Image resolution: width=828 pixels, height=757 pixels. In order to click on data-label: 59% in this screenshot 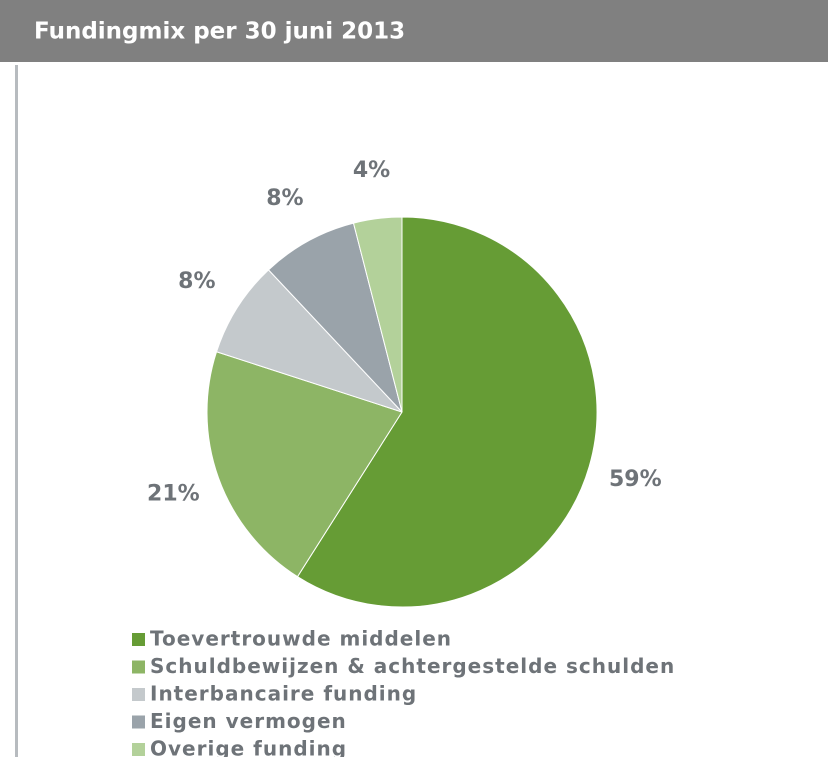, I will do `click(635, 479)`.